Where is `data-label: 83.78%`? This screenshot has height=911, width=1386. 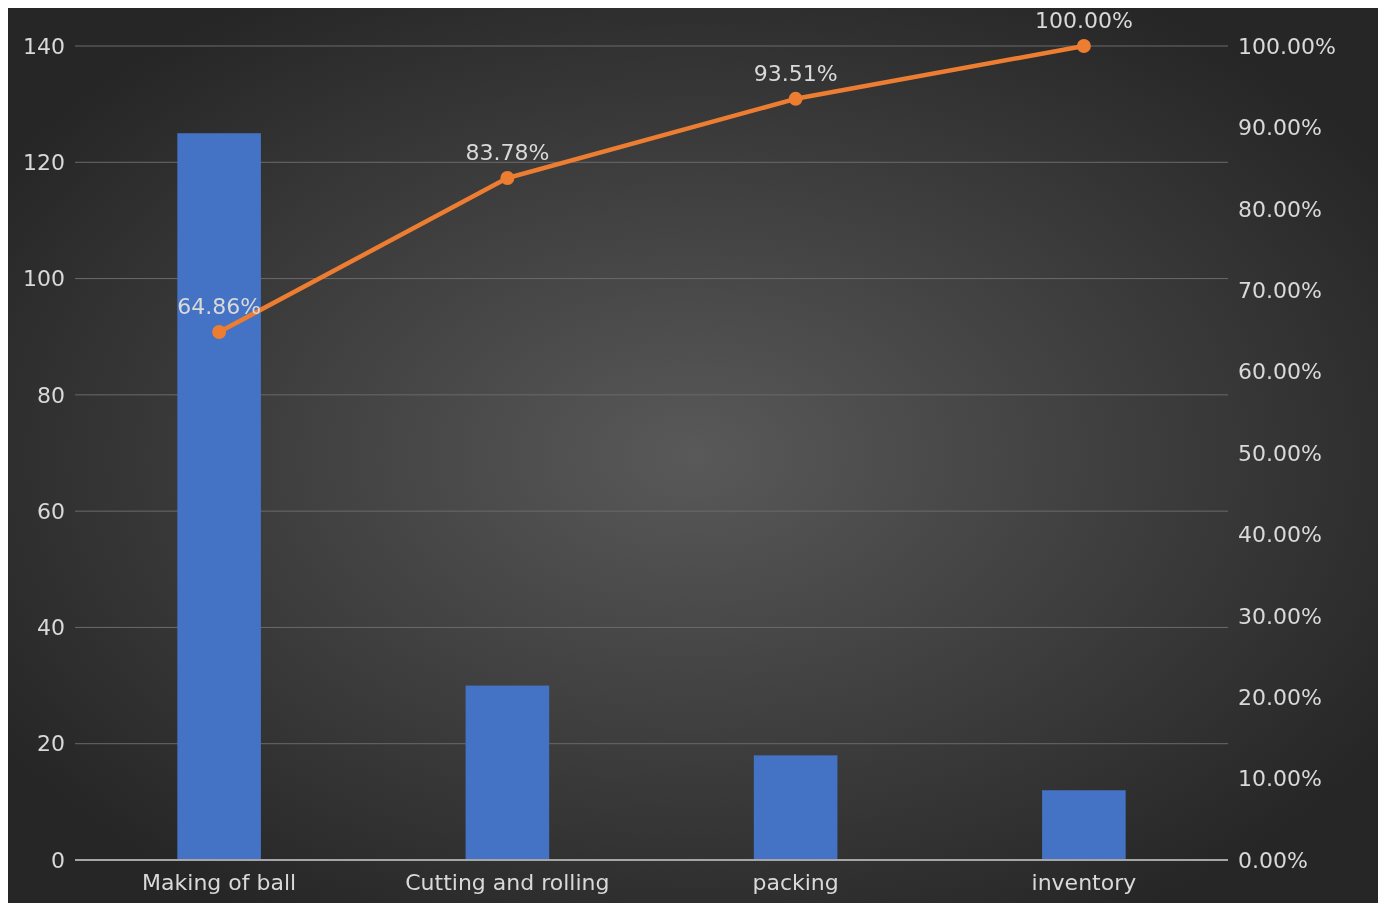
data-label: 83.78% is located at coordinates (507, 153).